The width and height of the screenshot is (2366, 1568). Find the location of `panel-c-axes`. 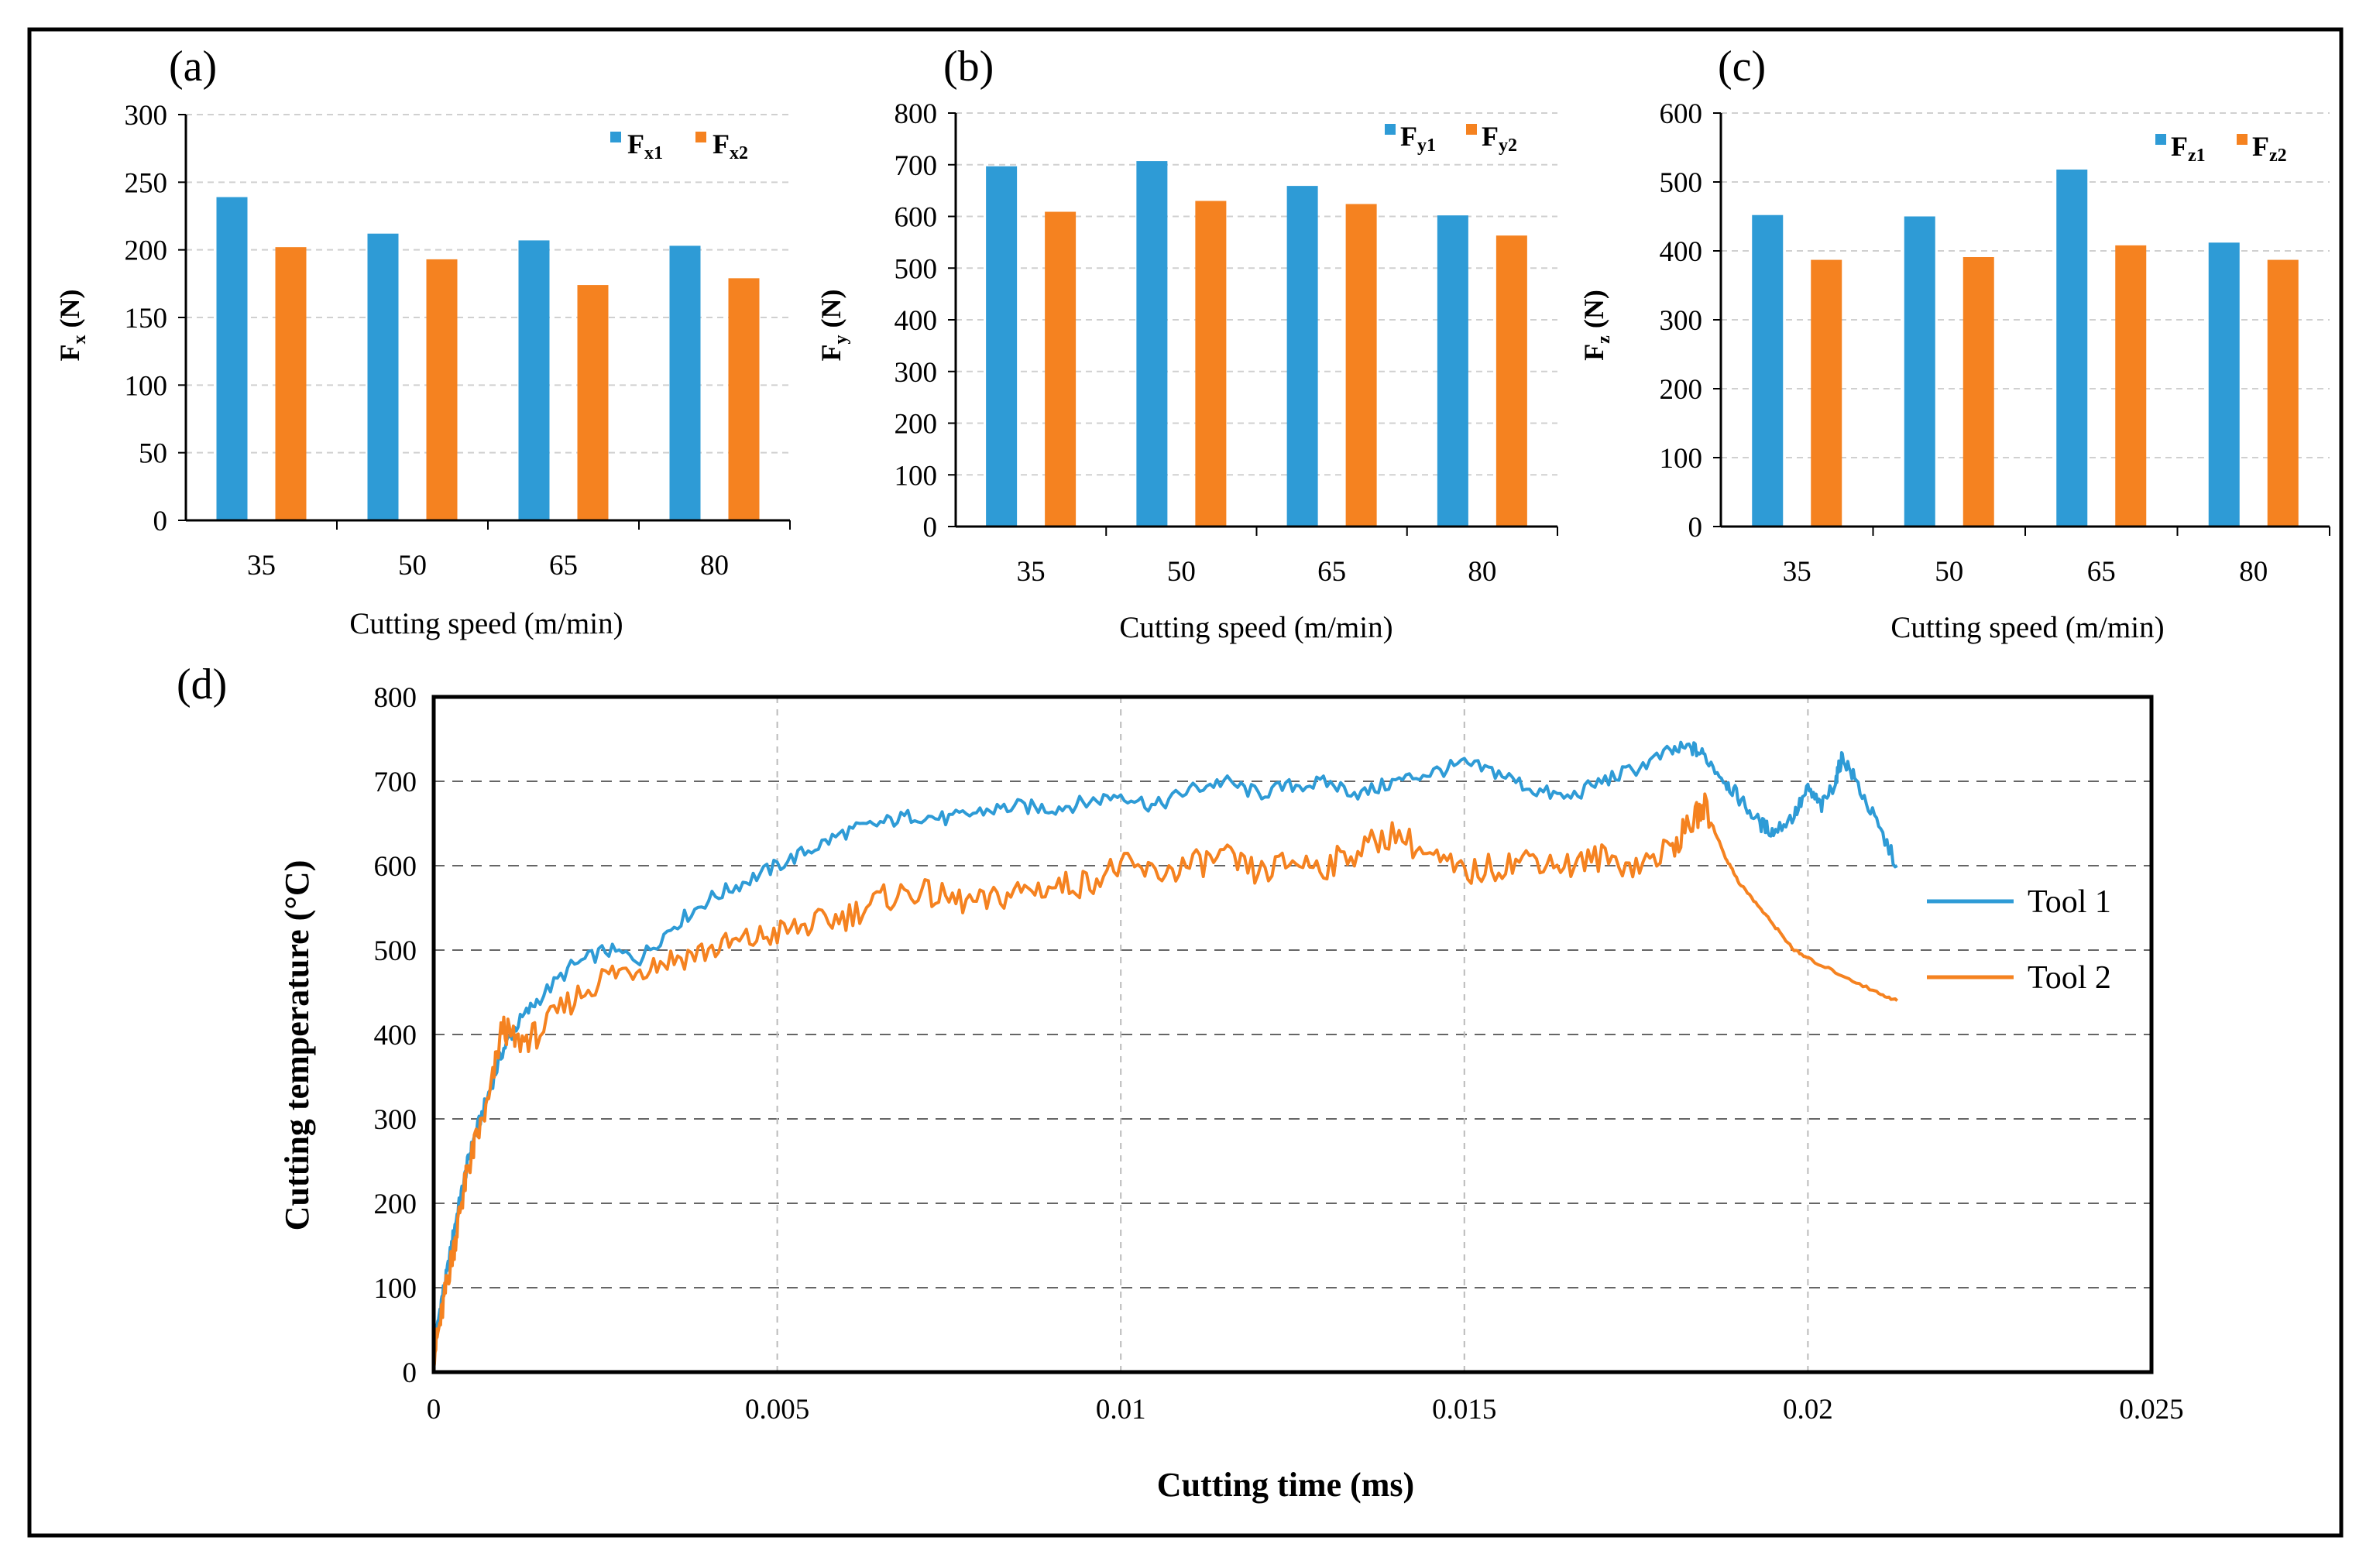

panel-c-axes is located at coordinates (2025, 320).